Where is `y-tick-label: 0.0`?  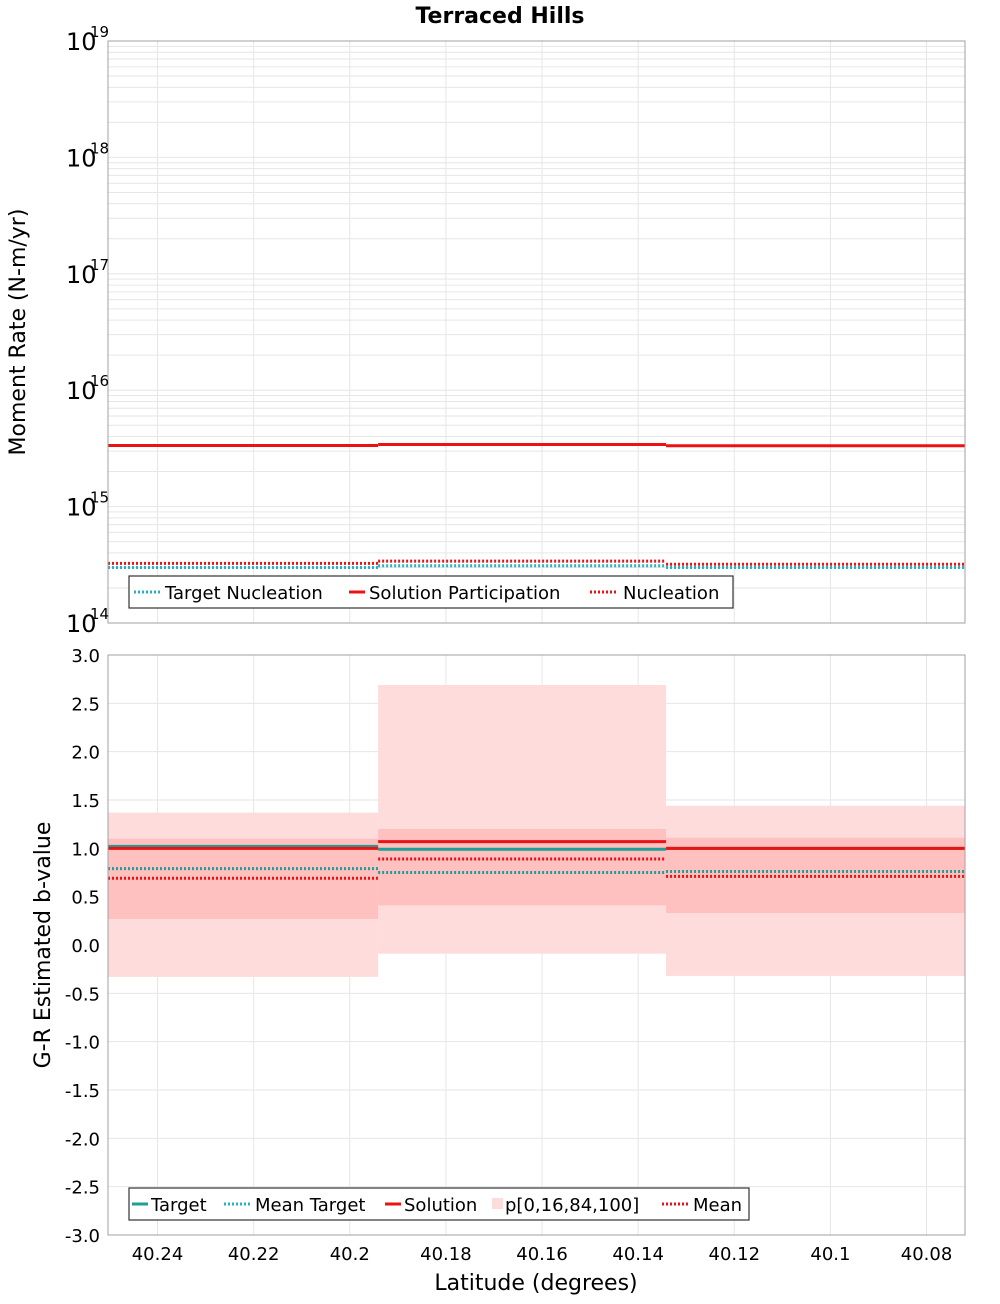 y-tick-label: 0.0 is located at coordinates (85, 946).